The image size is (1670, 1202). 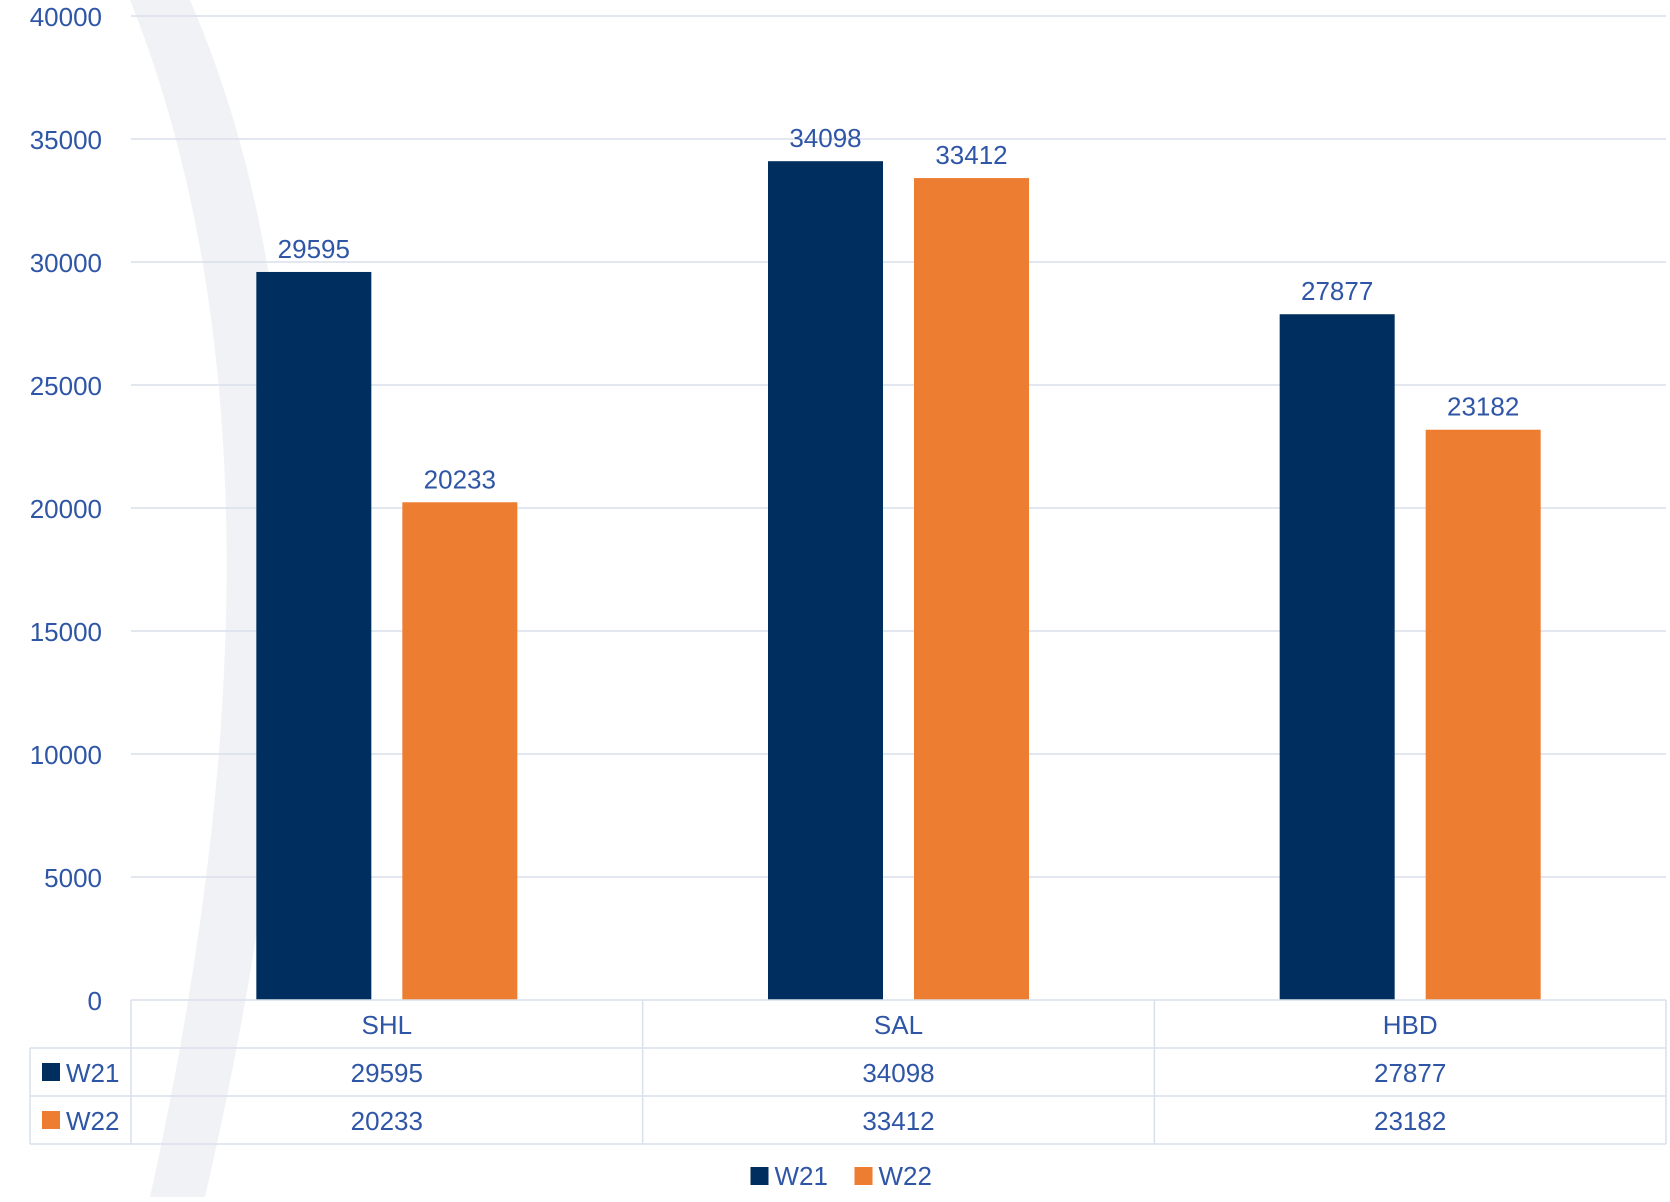 I want to click on table-value: 29595, so click(x=387, y=1073).